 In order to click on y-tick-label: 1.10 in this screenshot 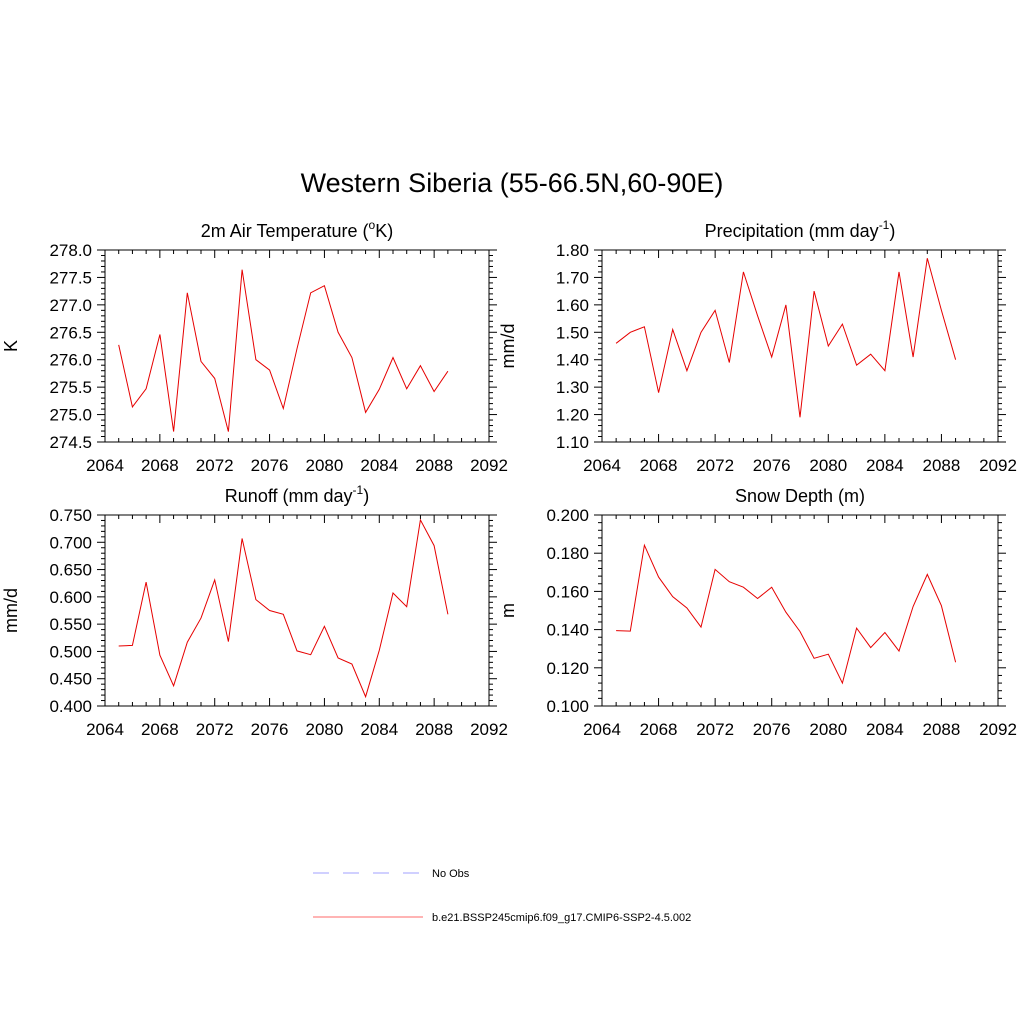, I will do `click(572, 442)`.